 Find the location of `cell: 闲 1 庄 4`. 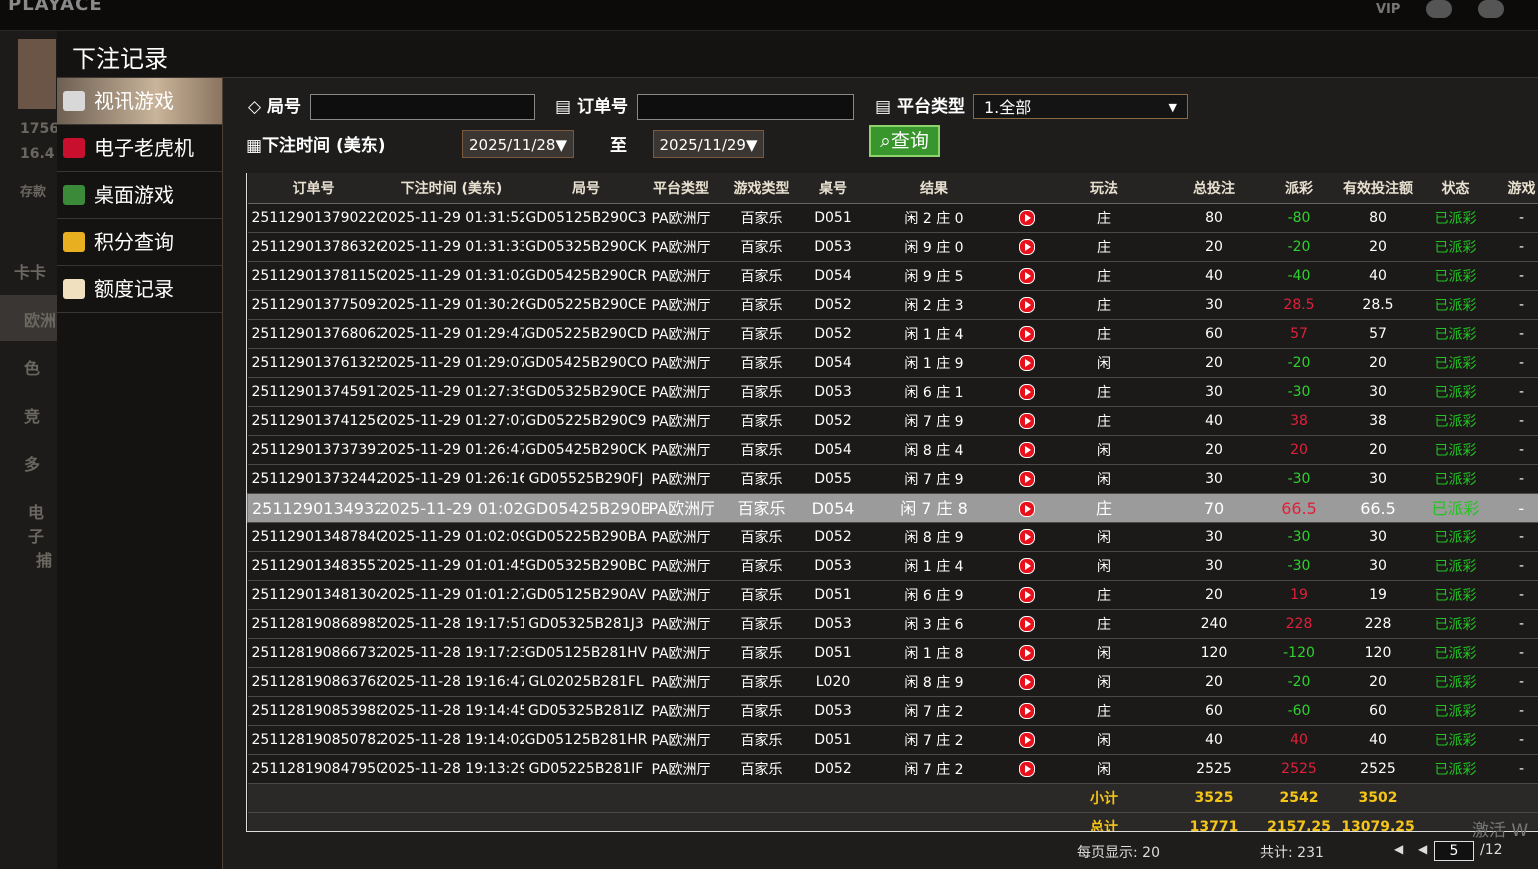

cell: 闲 1 庄 4 is located at coordinates (934, 566).